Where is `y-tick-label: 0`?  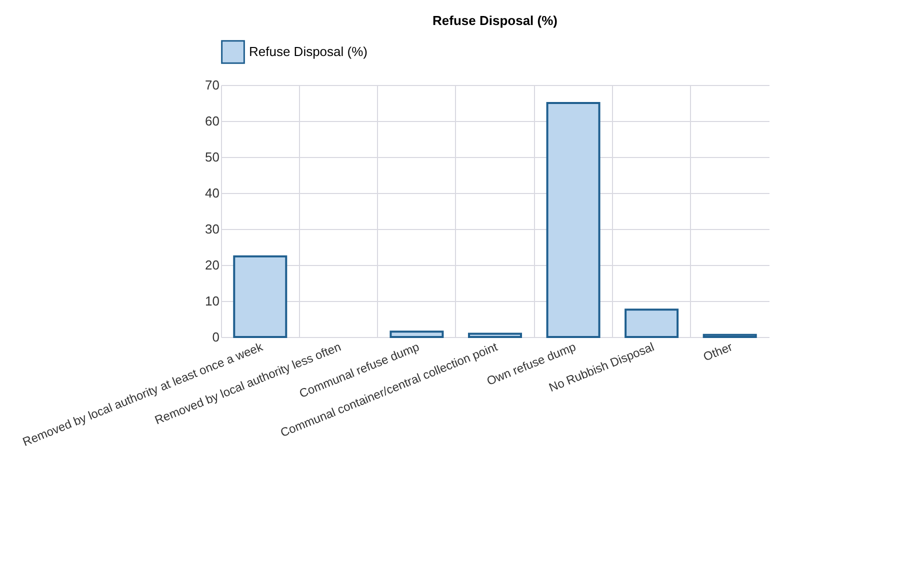
y-tick-label: 0 is located at coordinates (216, 337).